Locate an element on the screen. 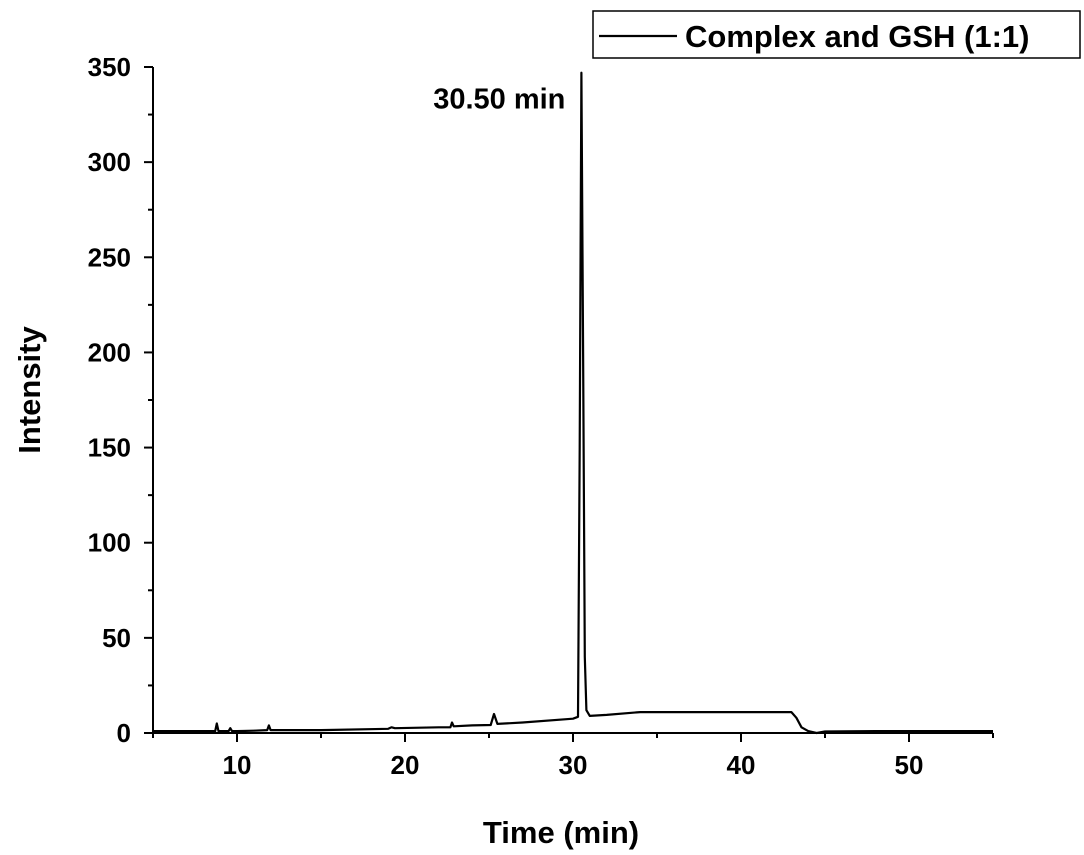  x-tick-label: 30 is located at coordinates (573, 765).